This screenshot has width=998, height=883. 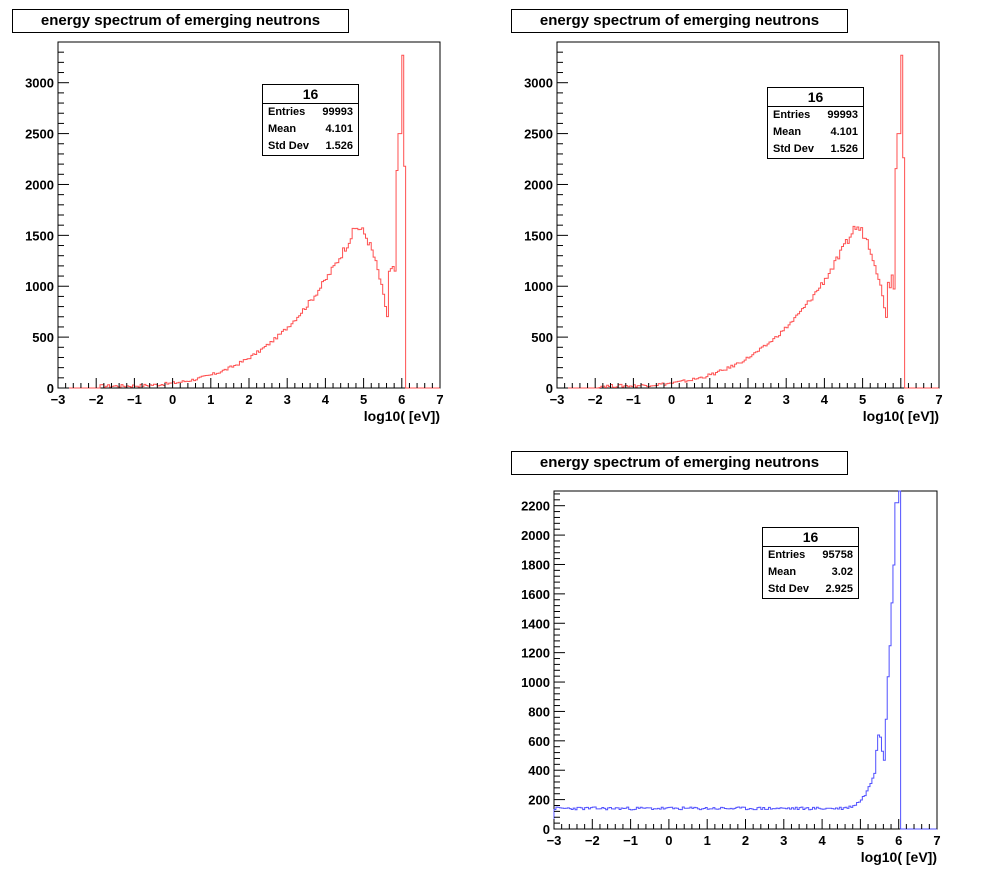 I want to click on stats-mean: 3.02, so click(x=842, y=572).